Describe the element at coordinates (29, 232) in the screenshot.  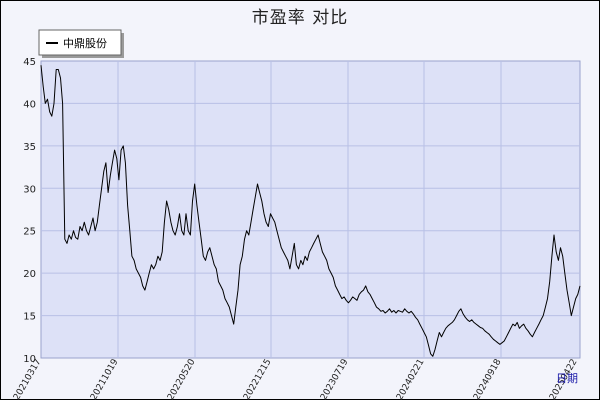
I see `y-tick-label: 25` at that location.